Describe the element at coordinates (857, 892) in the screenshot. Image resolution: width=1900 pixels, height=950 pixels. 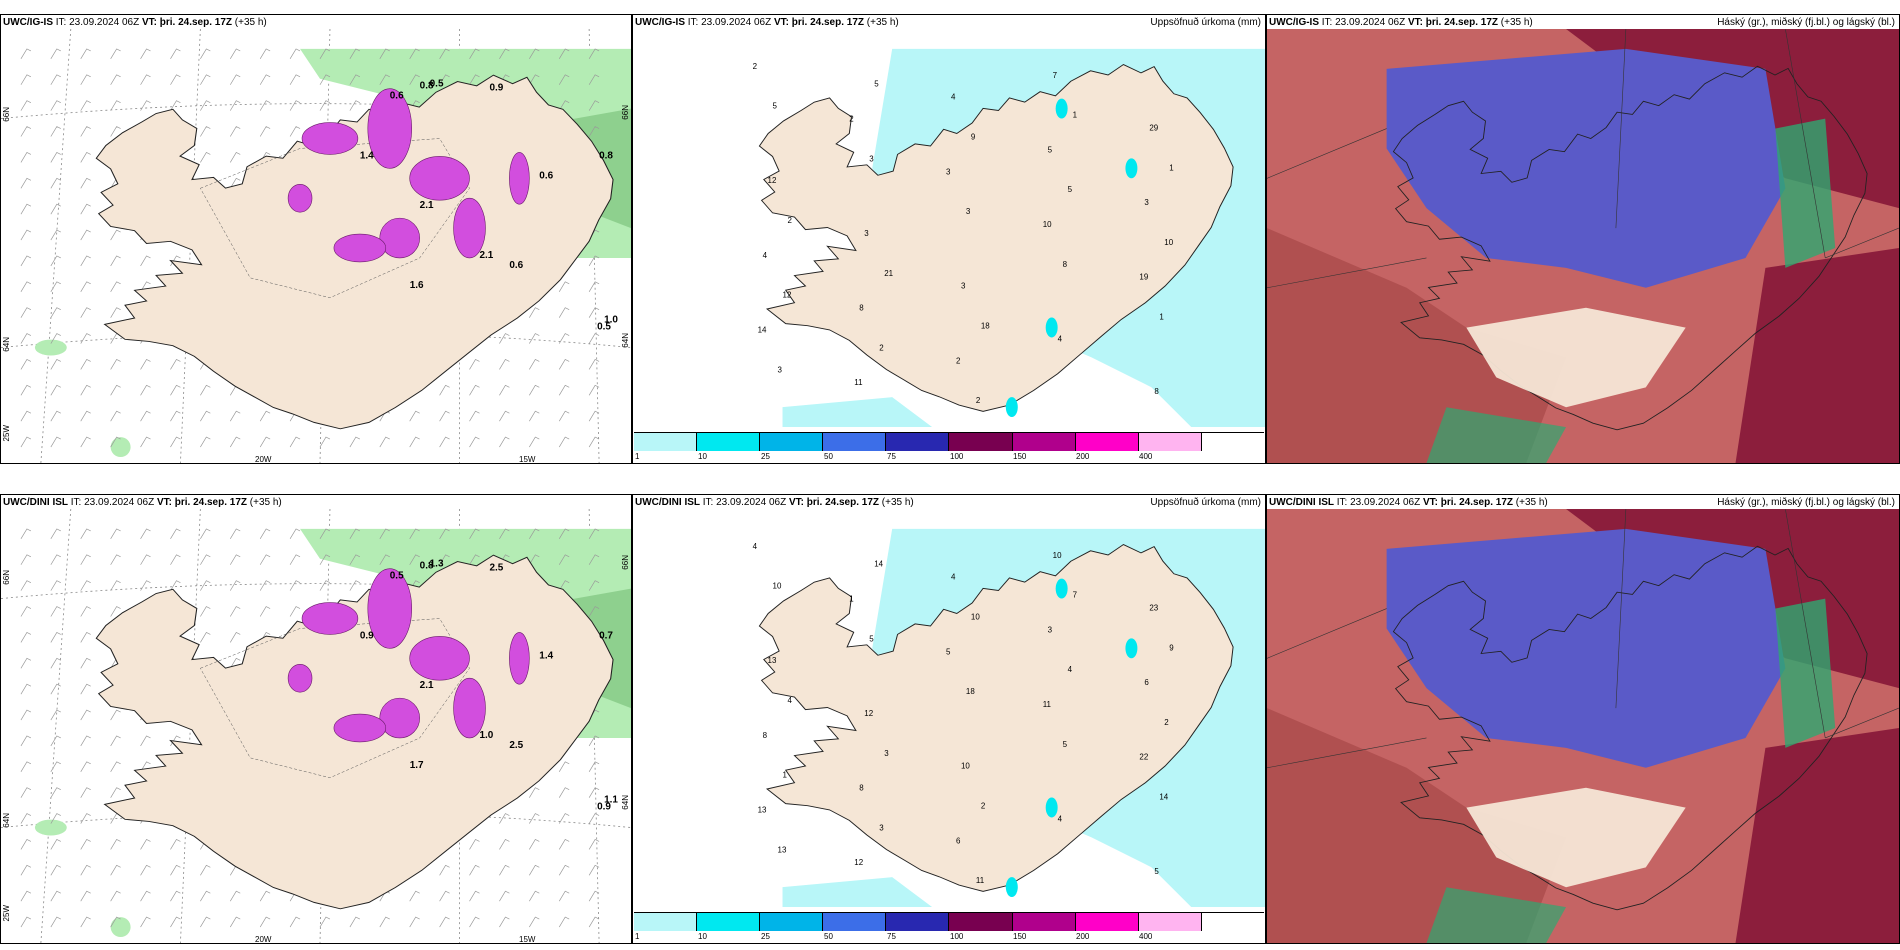
I see `precip-area` at that location.